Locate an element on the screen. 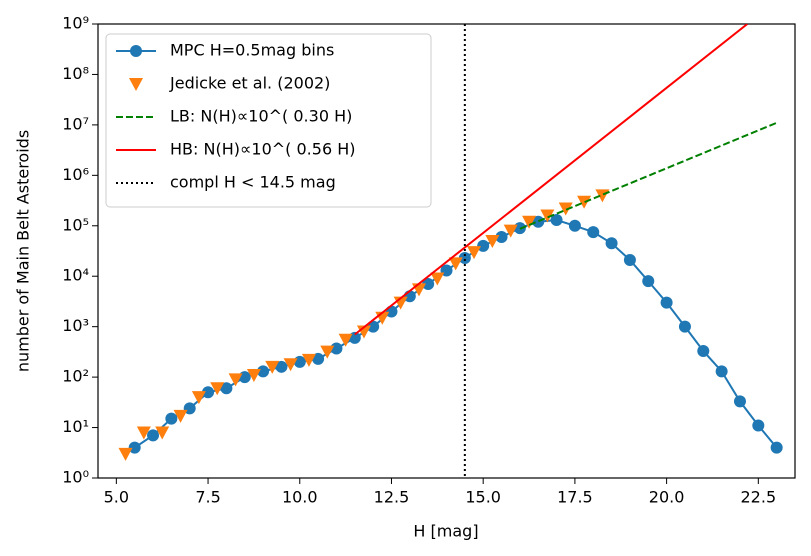 The height and width of the screenshot is (556, 811). legend-label: LB: N(H)∝10^( 0.30 H) is located at coordinates (261, 116).